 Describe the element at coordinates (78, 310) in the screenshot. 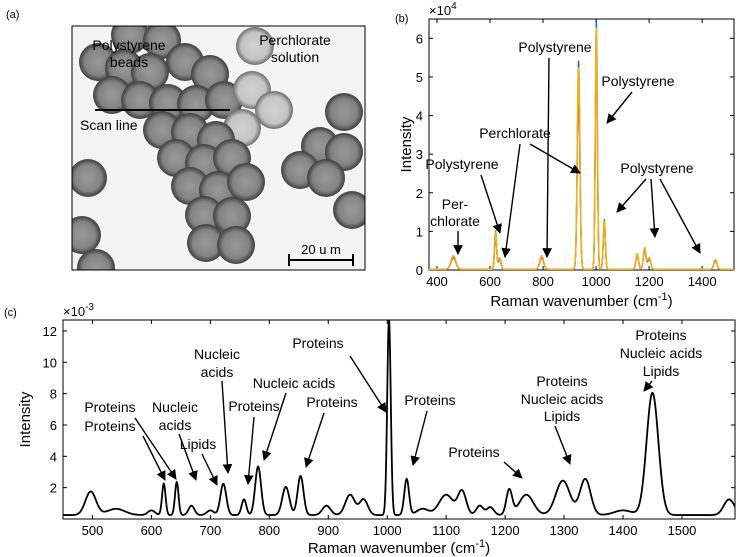

I see `y-exponent: ×10⁻³` at that location.